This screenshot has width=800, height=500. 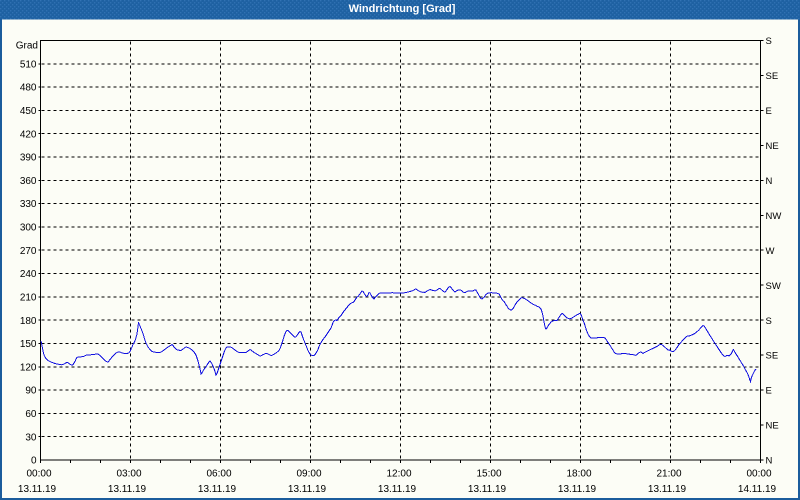 I want to click on svg-text: 15:00, so click(x=488, y=474).